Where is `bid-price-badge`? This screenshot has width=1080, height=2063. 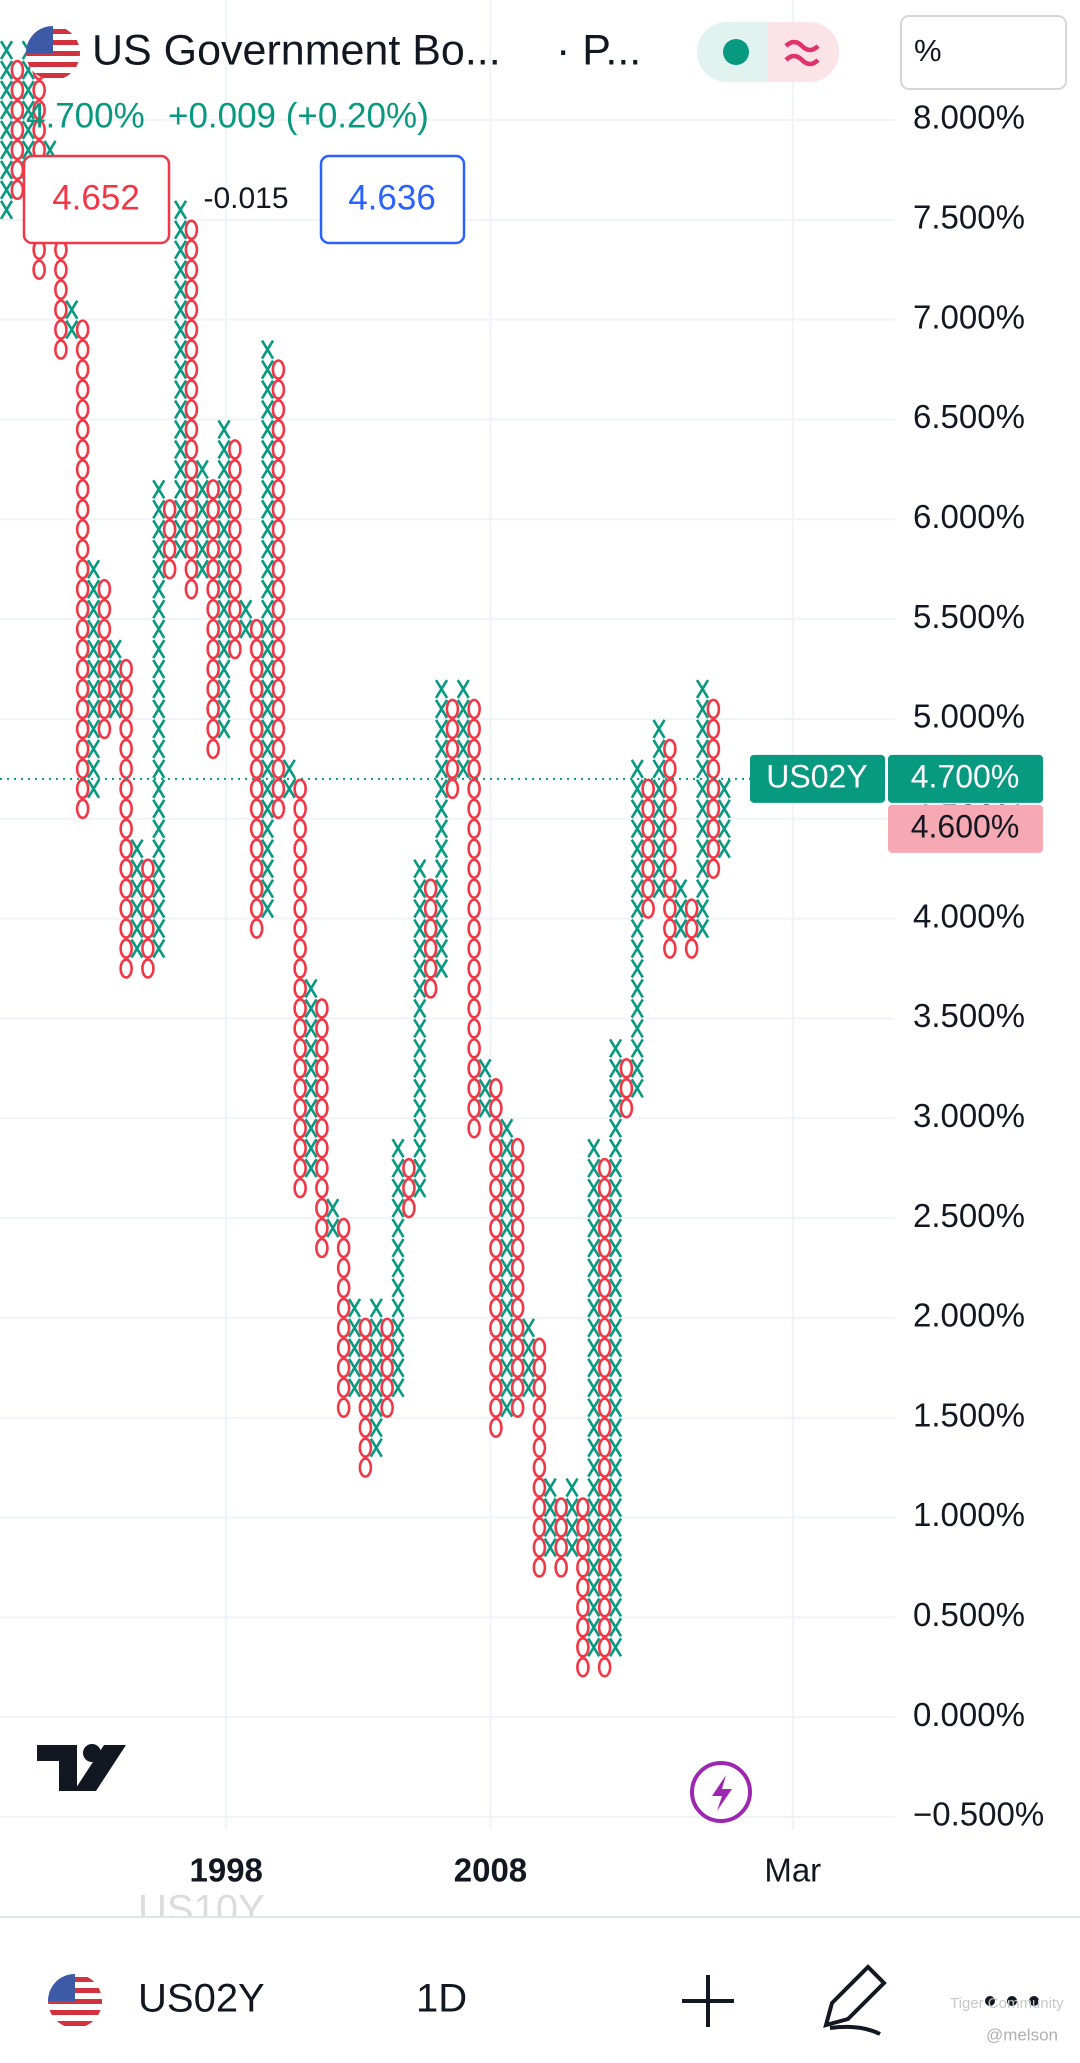 bid-price-badge is located at coordinates (965, 828).